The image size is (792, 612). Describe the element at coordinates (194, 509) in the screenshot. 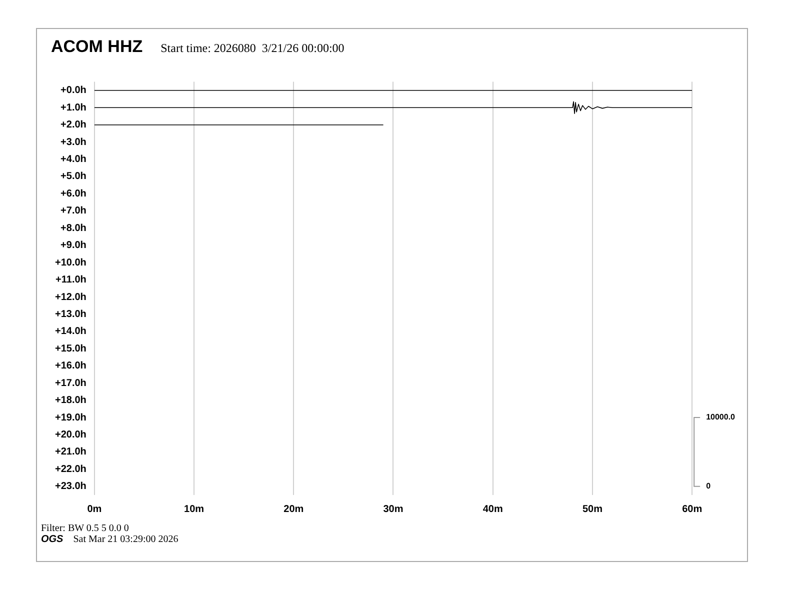

I see `x-tick-label: 10m` at that location.